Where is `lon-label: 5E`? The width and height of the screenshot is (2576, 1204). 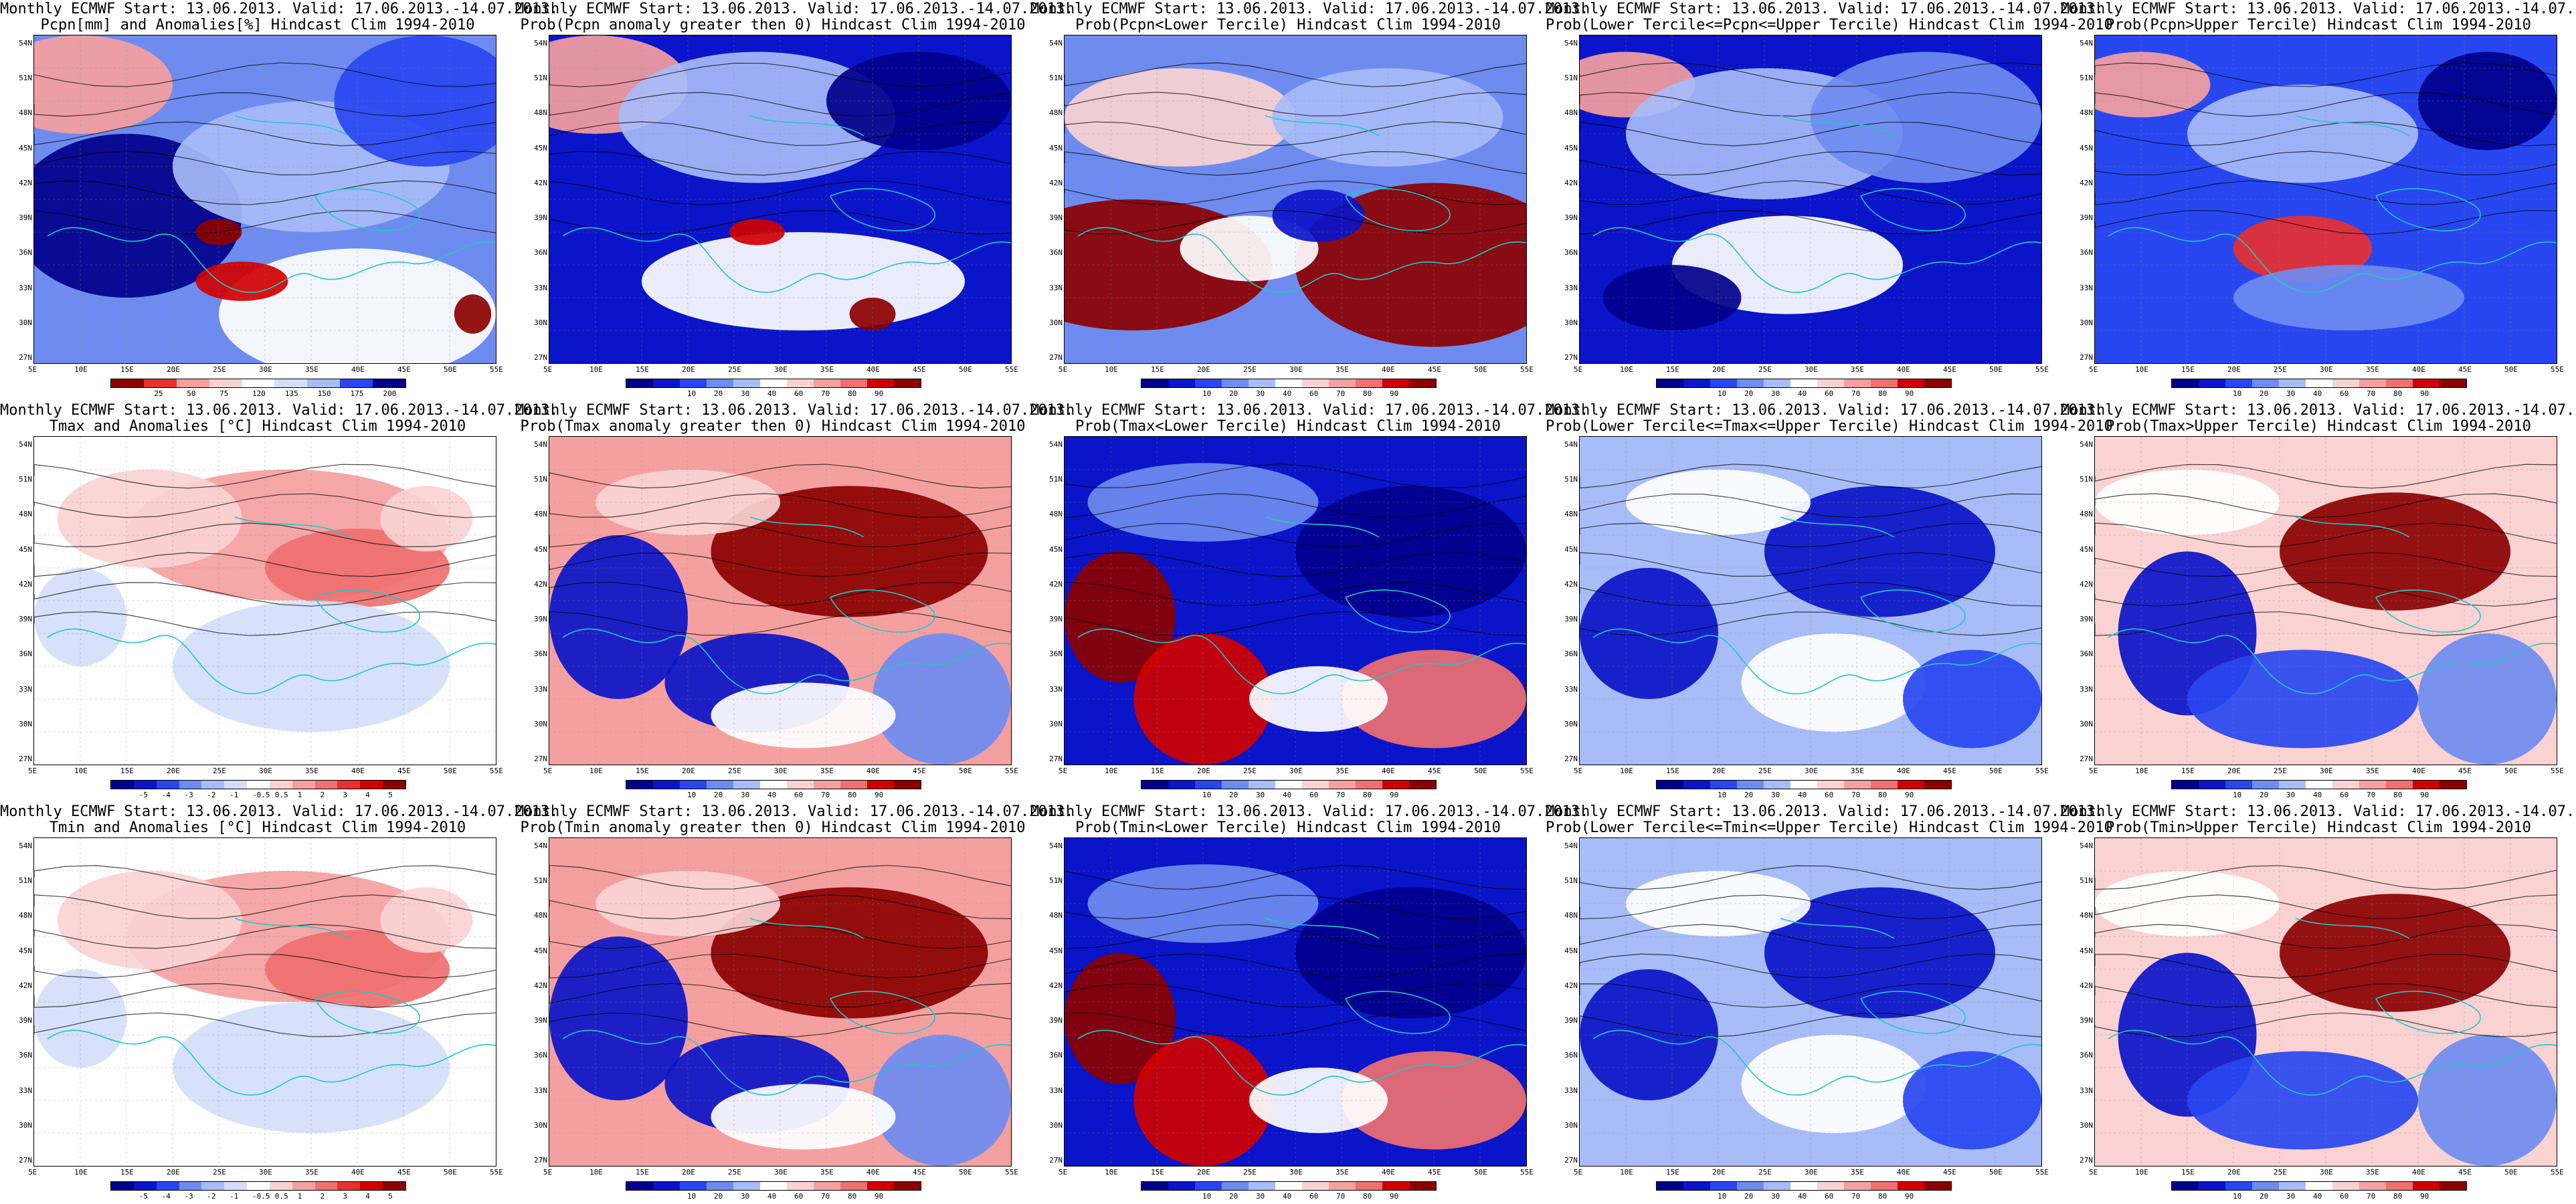
lon-label: 5E is located at coordinates (1063, 369).